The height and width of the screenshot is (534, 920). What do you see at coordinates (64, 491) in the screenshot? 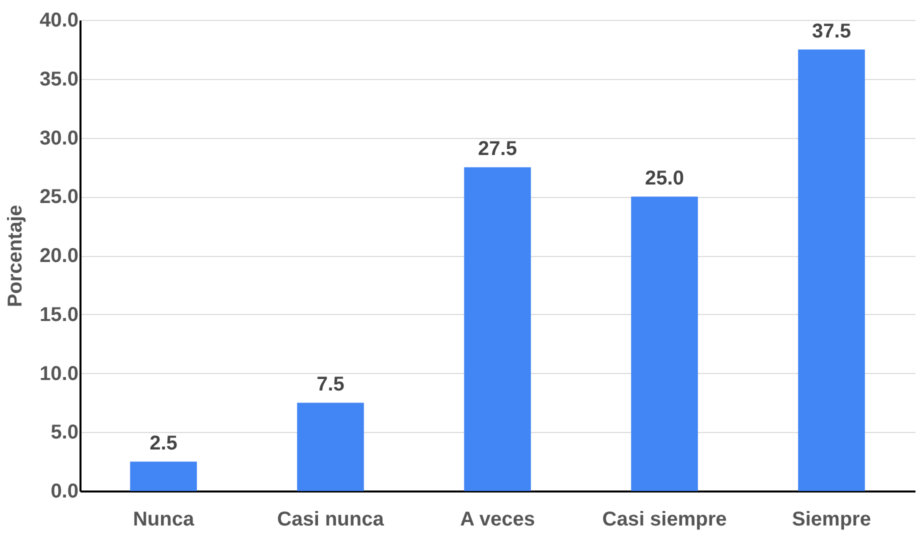
I see `y-tick-label: 0.0` at bounding box center [64, 491].